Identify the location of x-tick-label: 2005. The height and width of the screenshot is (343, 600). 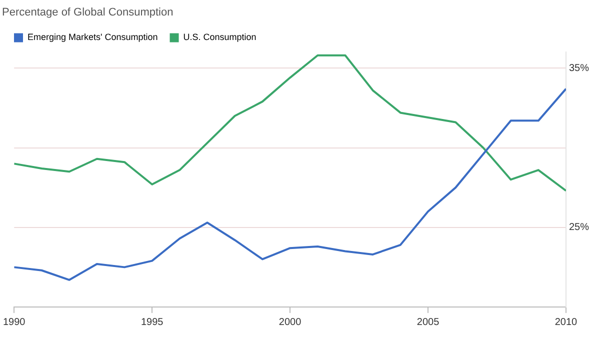
(428, 322).